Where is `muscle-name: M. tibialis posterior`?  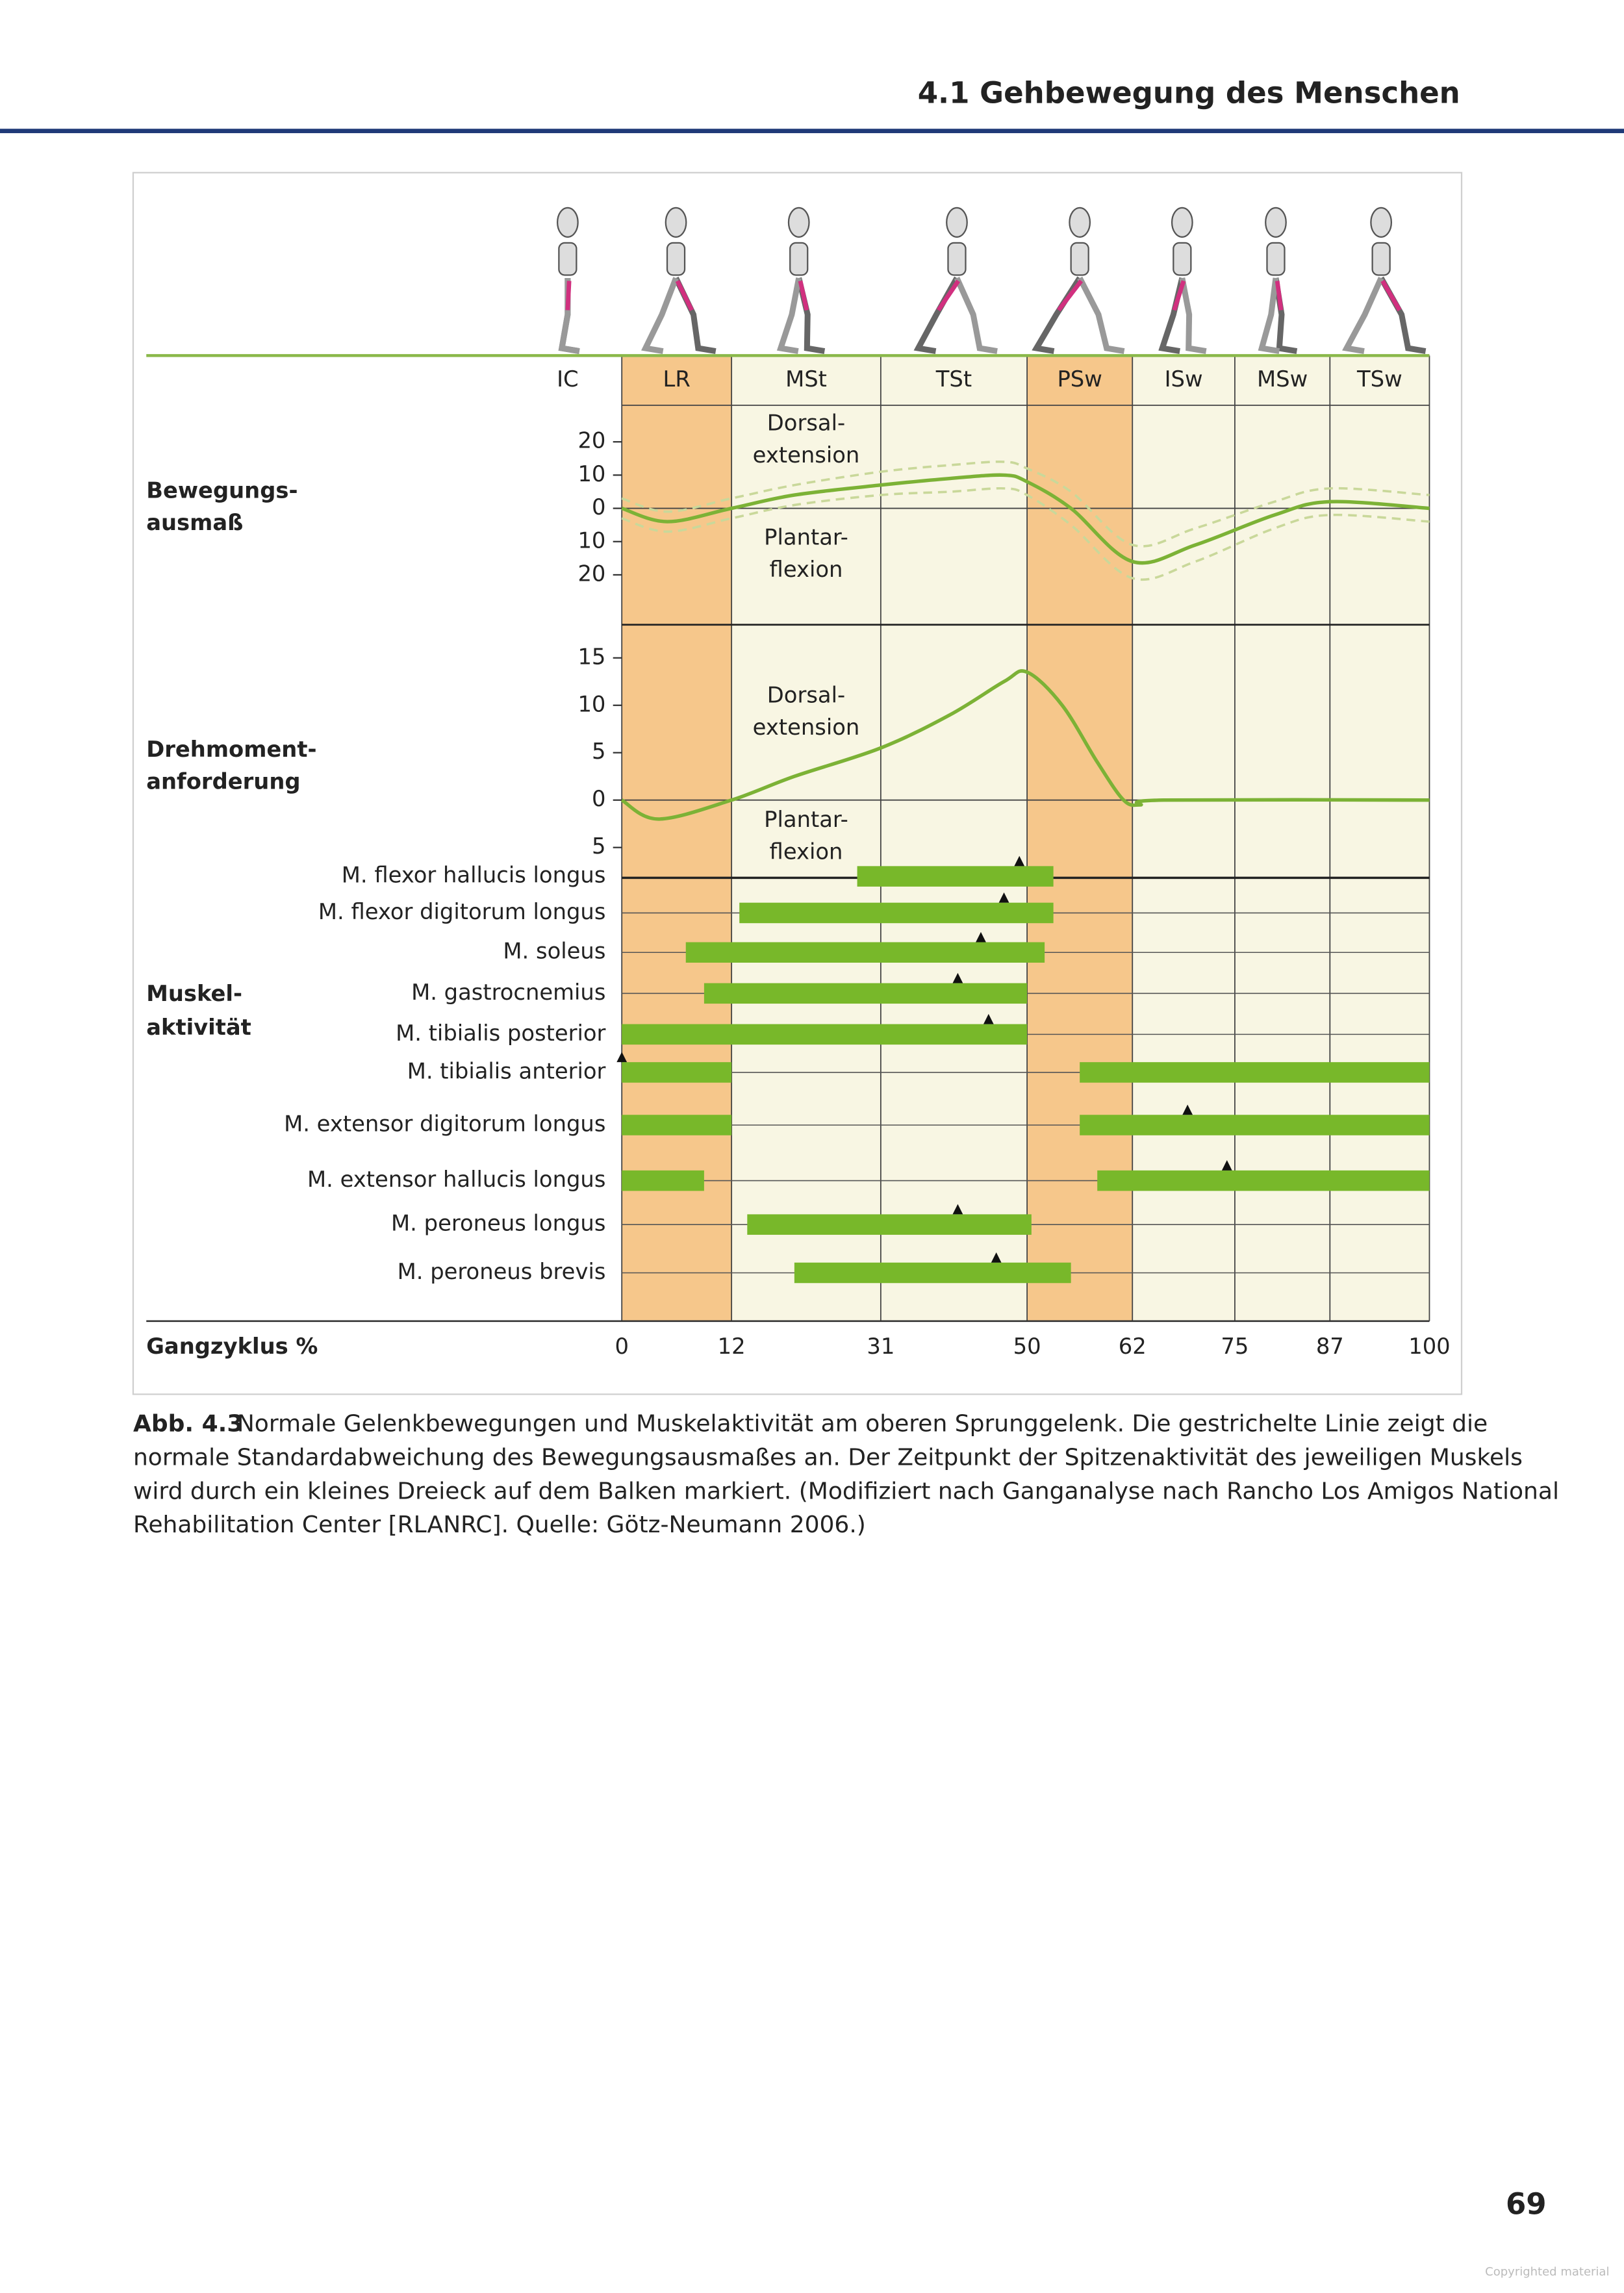
muscle-name: M. tibialis posterior is located at coordinates (500, 1033).